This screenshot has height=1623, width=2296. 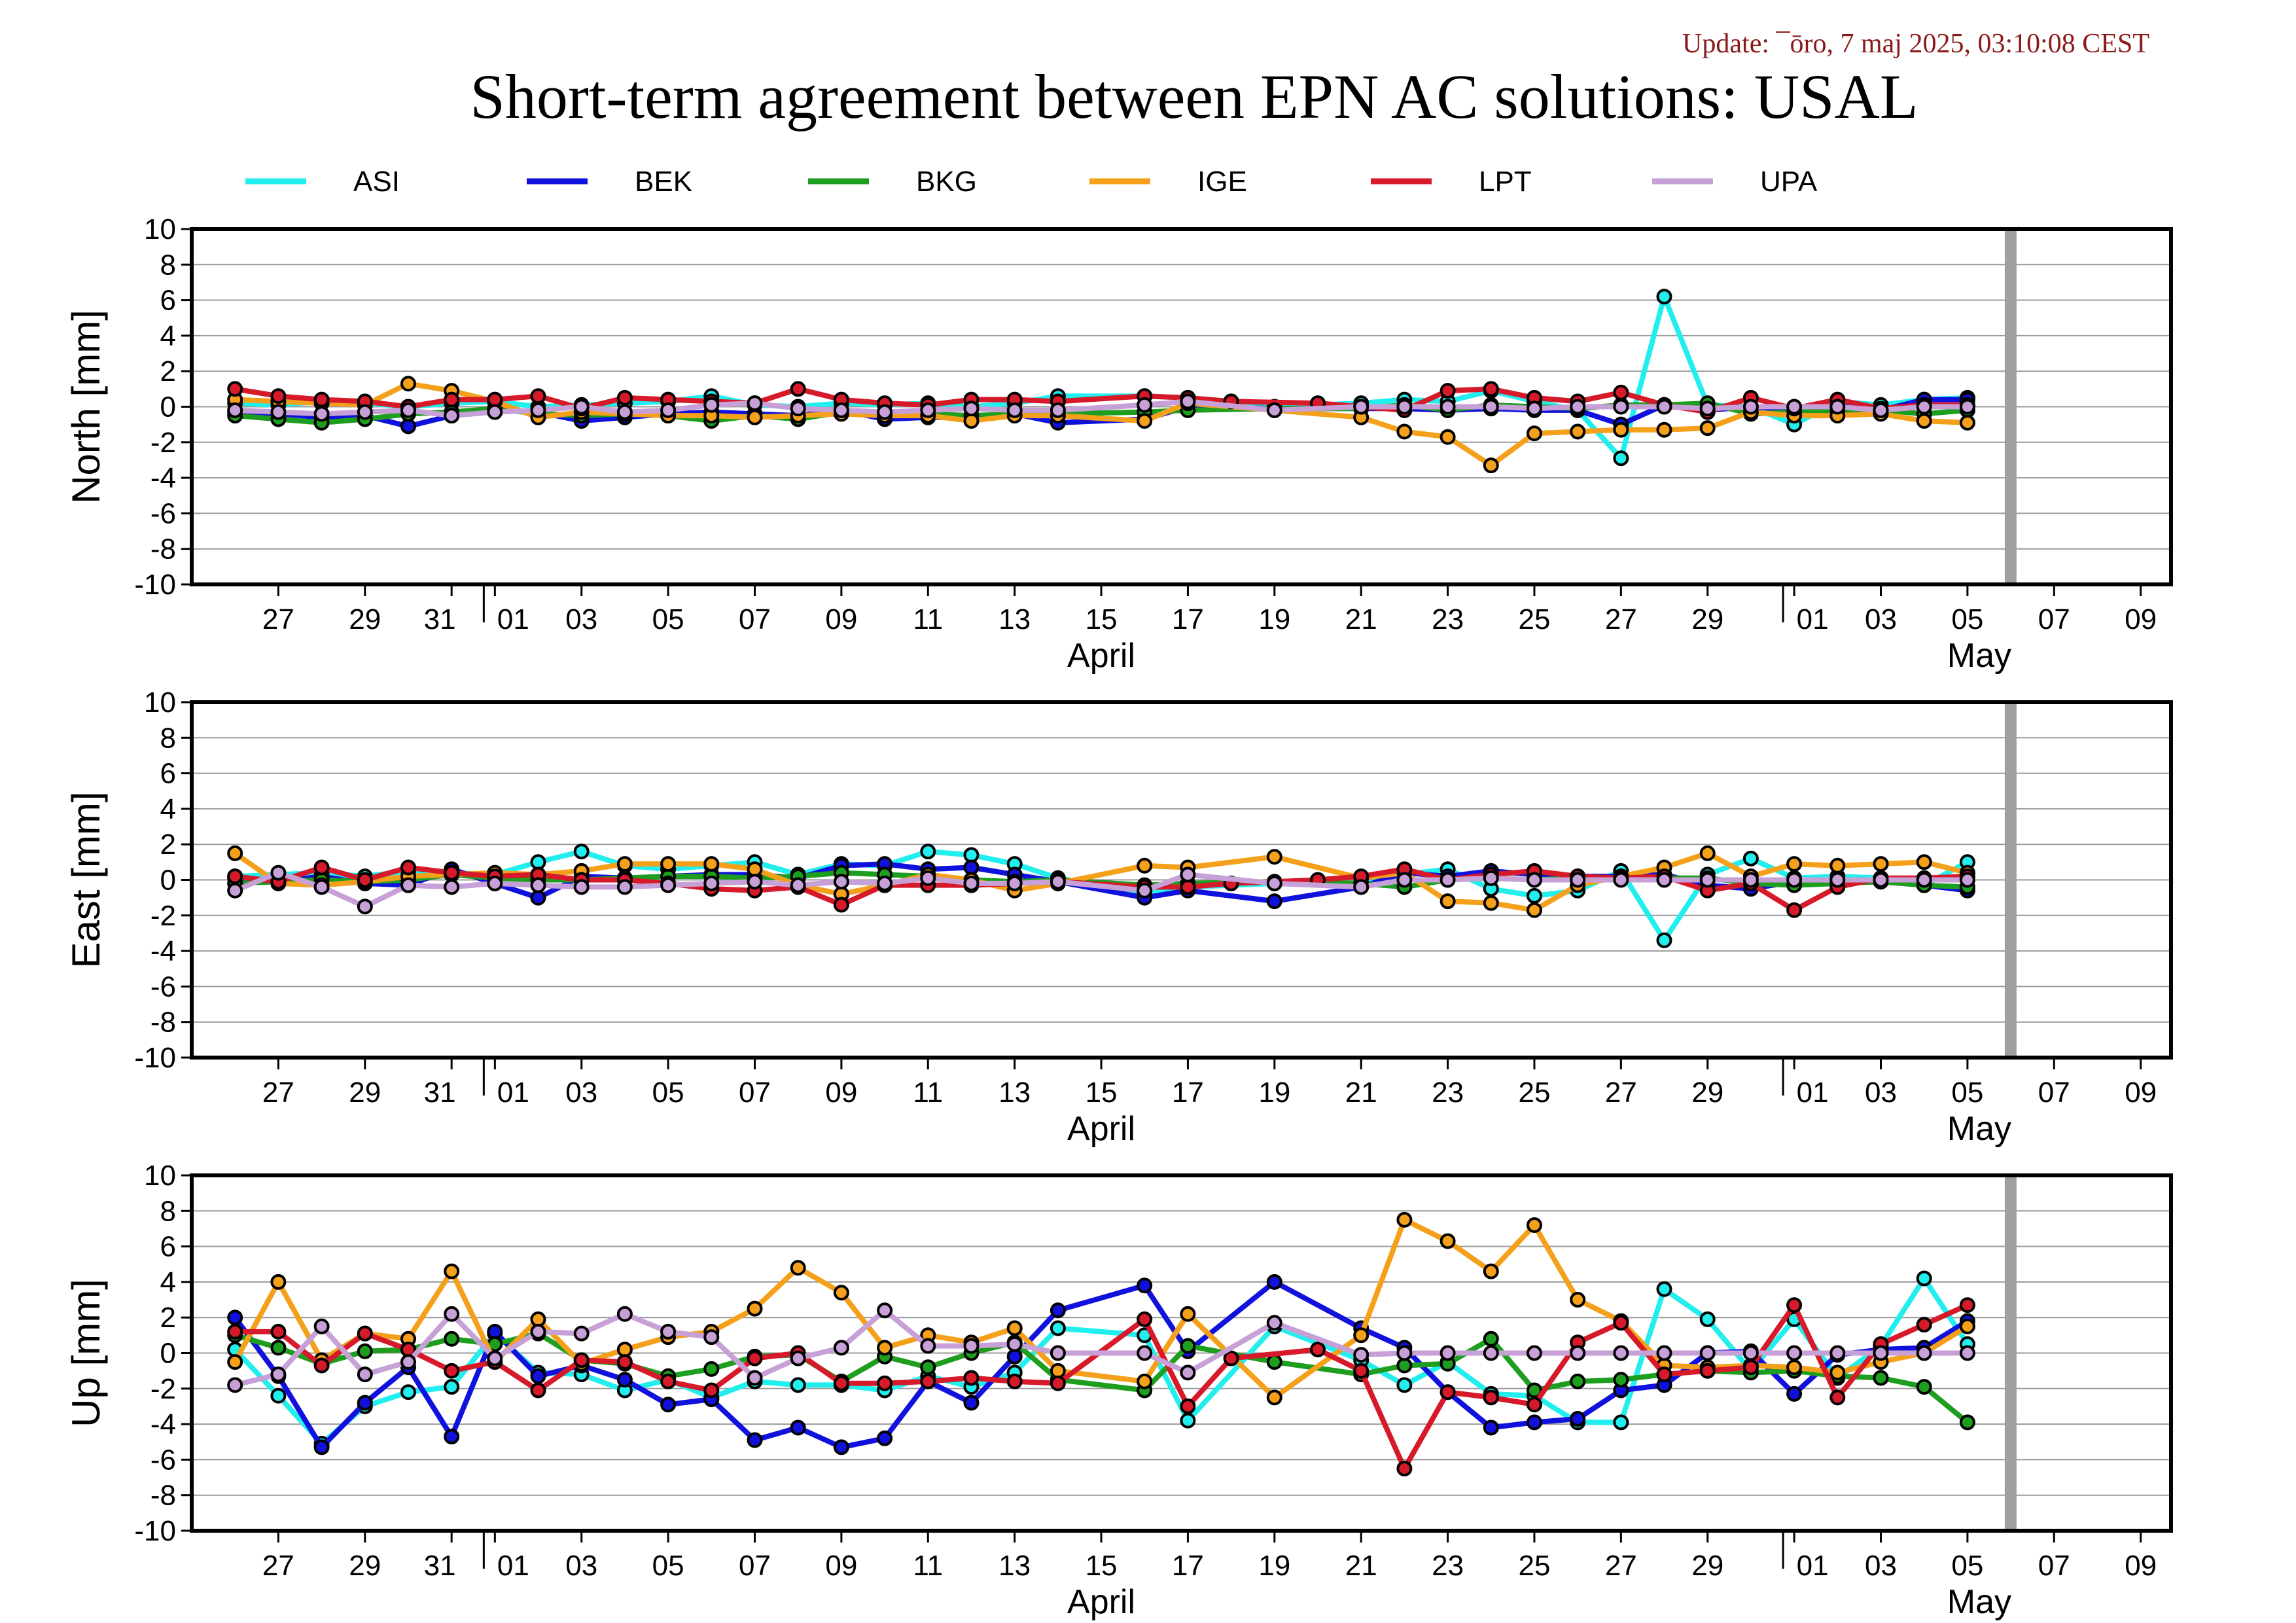 What do you see at coordinates (168, 881) in the screenshot?
I see `y-tick-label: 0` at bounding box center [168, 881].